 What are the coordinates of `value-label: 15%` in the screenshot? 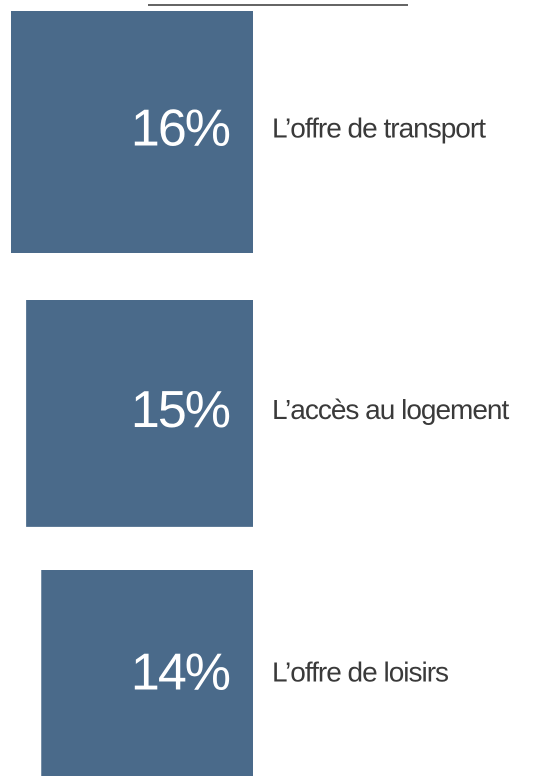 It's located at (180, 410).